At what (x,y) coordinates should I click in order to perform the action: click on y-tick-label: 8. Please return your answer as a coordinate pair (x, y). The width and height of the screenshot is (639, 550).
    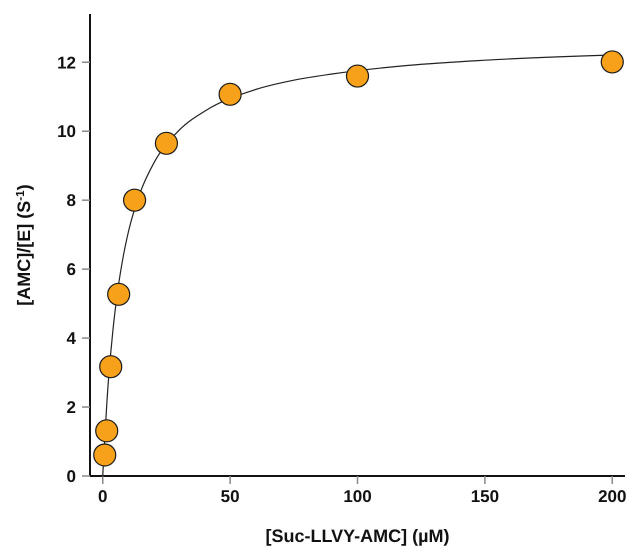
    Looking at the image, I should click on (71, 200).